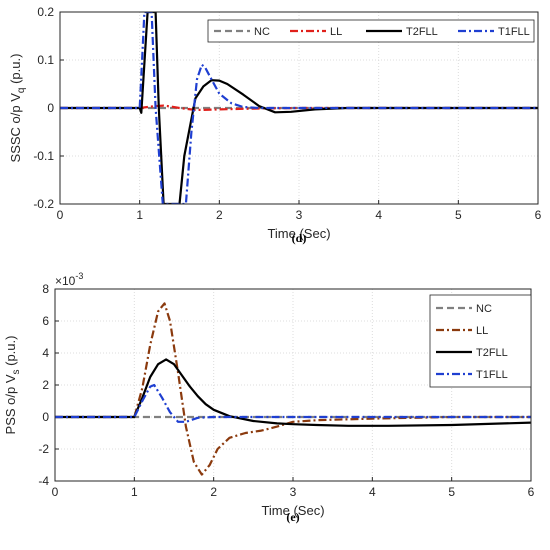  Describe the element at coordinates (69, 279) in the screenshot. I see `y-scale-factor: ×10⁻³` at that location.